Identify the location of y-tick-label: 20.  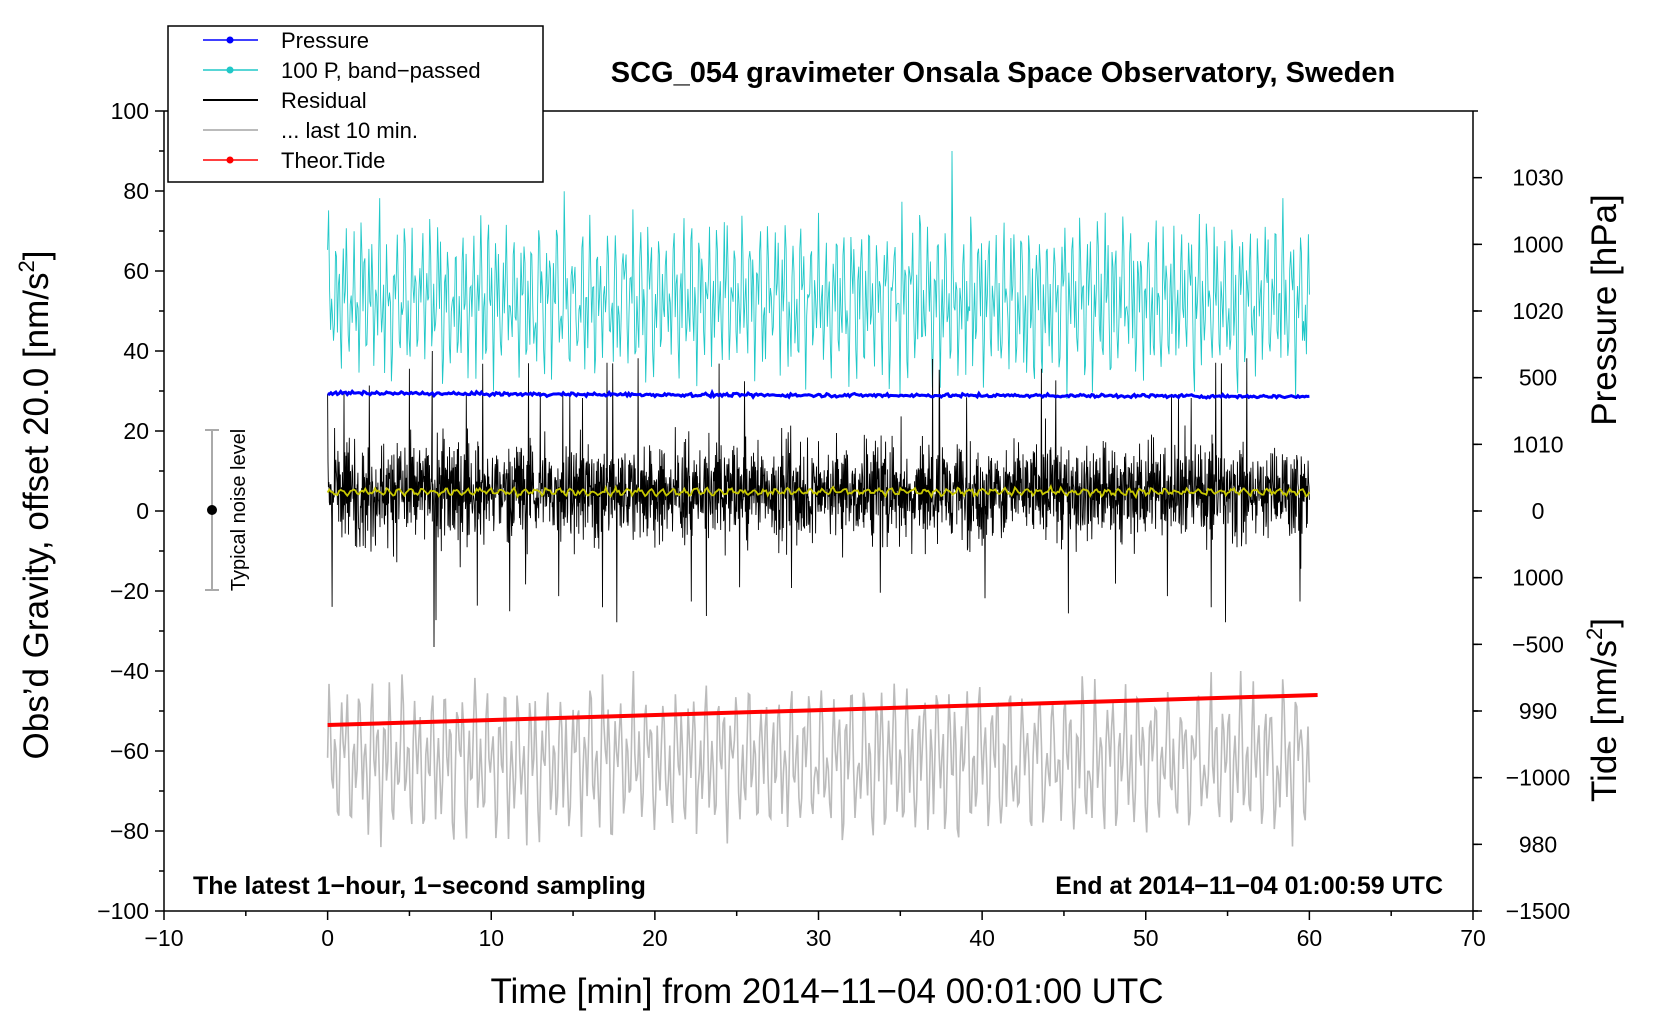
(136, 431).